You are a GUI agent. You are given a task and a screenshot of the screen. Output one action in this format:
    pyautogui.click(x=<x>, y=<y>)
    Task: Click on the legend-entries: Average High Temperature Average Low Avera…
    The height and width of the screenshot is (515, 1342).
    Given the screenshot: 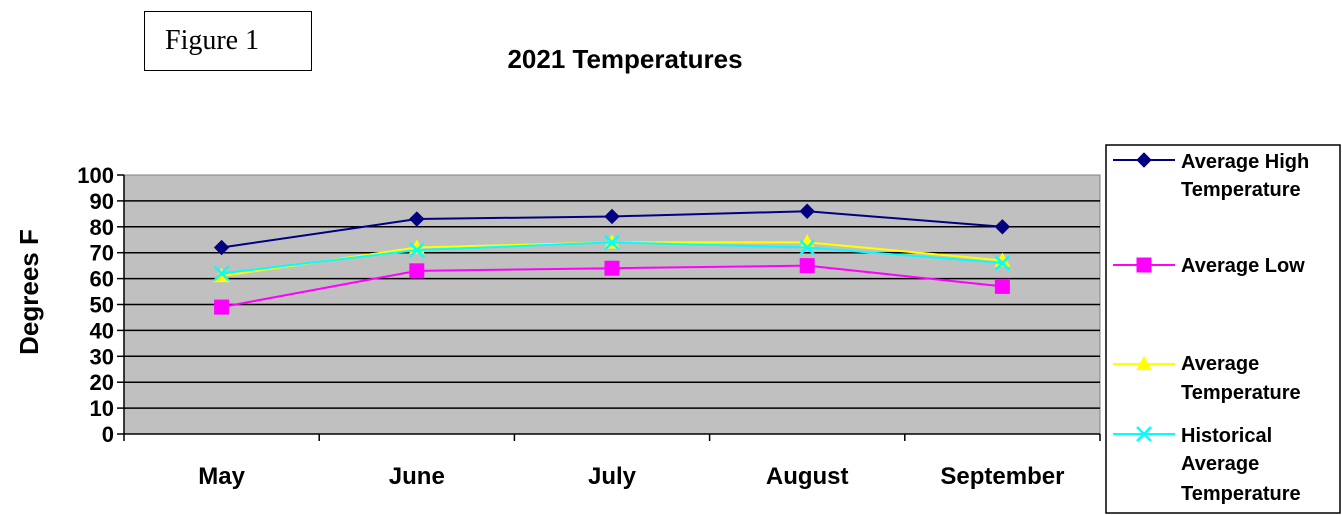 What is the action you would take?
    pyautogui.click(x=1214, y=328)
    